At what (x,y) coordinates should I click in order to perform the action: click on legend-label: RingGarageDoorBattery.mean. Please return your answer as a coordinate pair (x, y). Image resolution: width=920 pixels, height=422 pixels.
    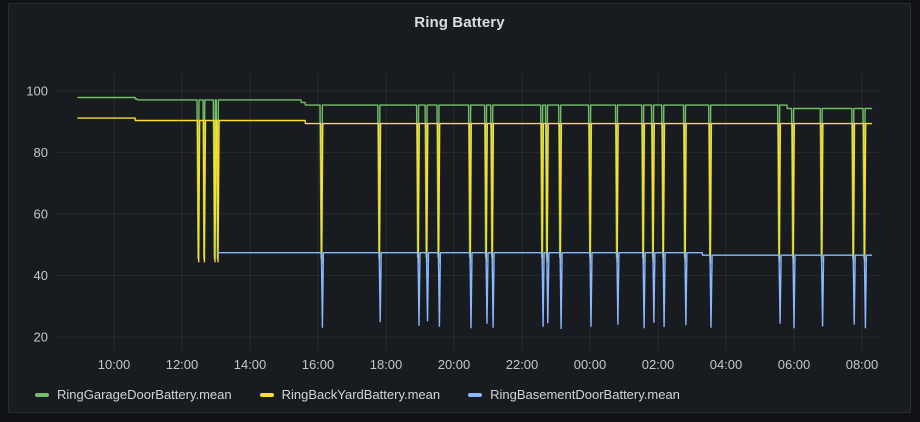
    Looking at the image, I should click on (144, 394).